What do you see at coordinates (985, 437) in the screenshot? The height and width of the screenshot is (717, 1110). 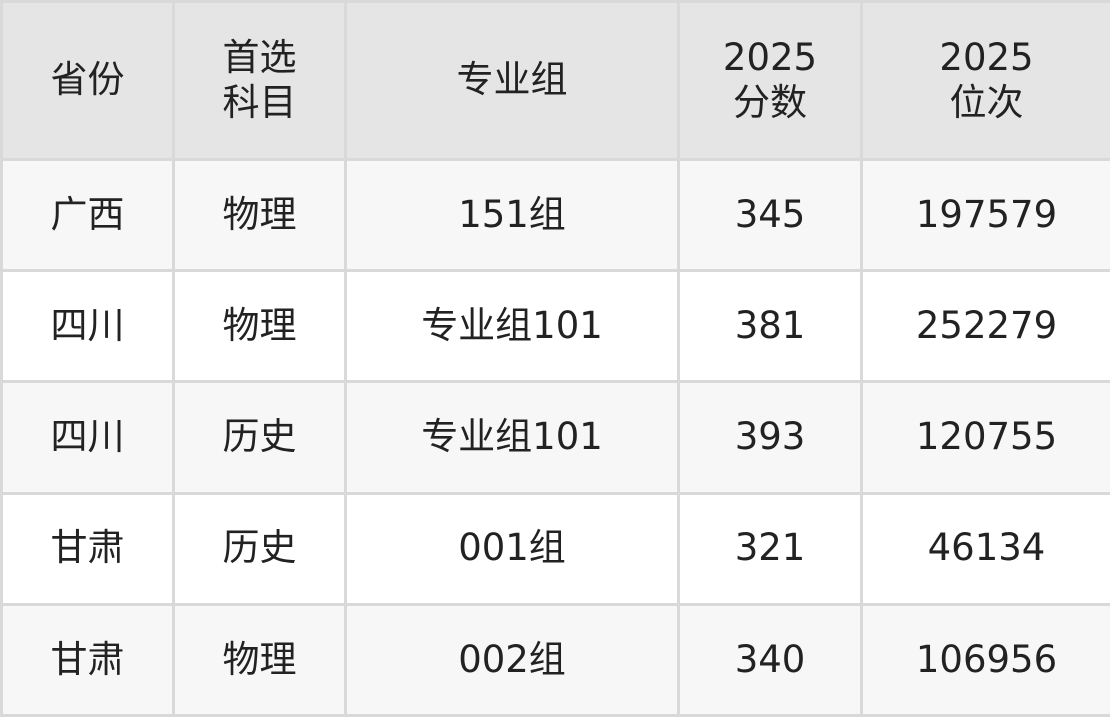 I see `cell-rank: 120755` at bounding box center [985, 437].